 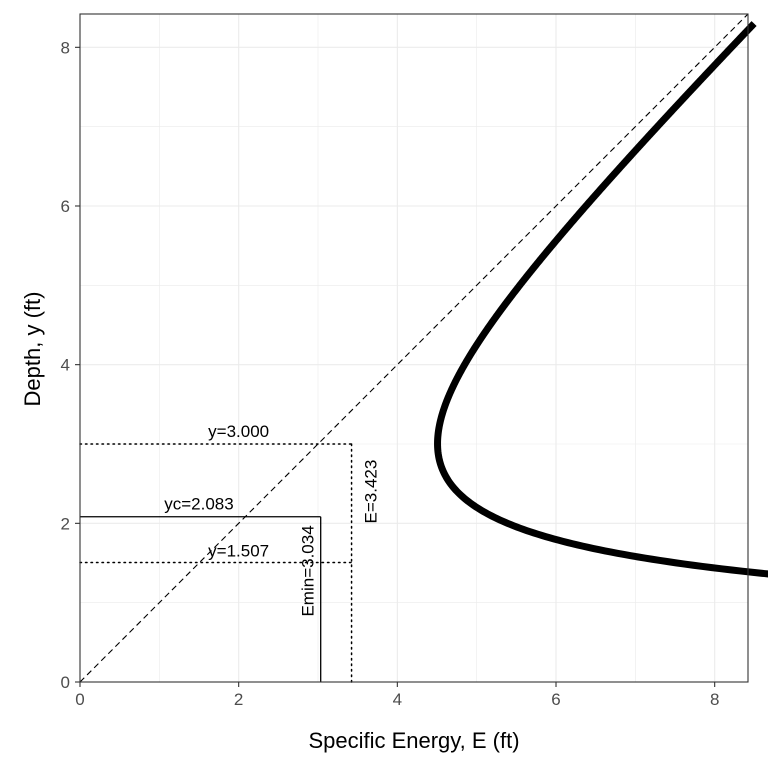 I want to click on x-tick-label: 4, so click(x=397, y=699).